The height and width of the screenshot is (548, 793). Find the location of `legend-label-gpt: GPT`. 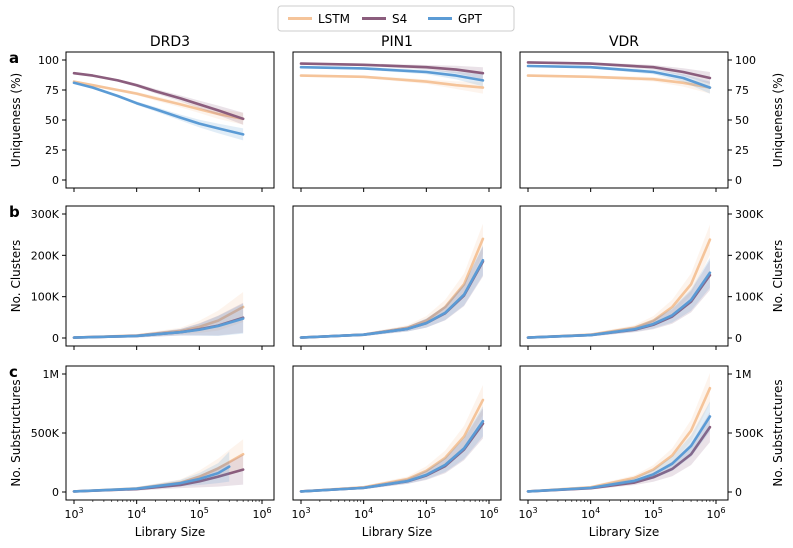

legend-label-gpt: GPT is located at coordinates (470, 19).